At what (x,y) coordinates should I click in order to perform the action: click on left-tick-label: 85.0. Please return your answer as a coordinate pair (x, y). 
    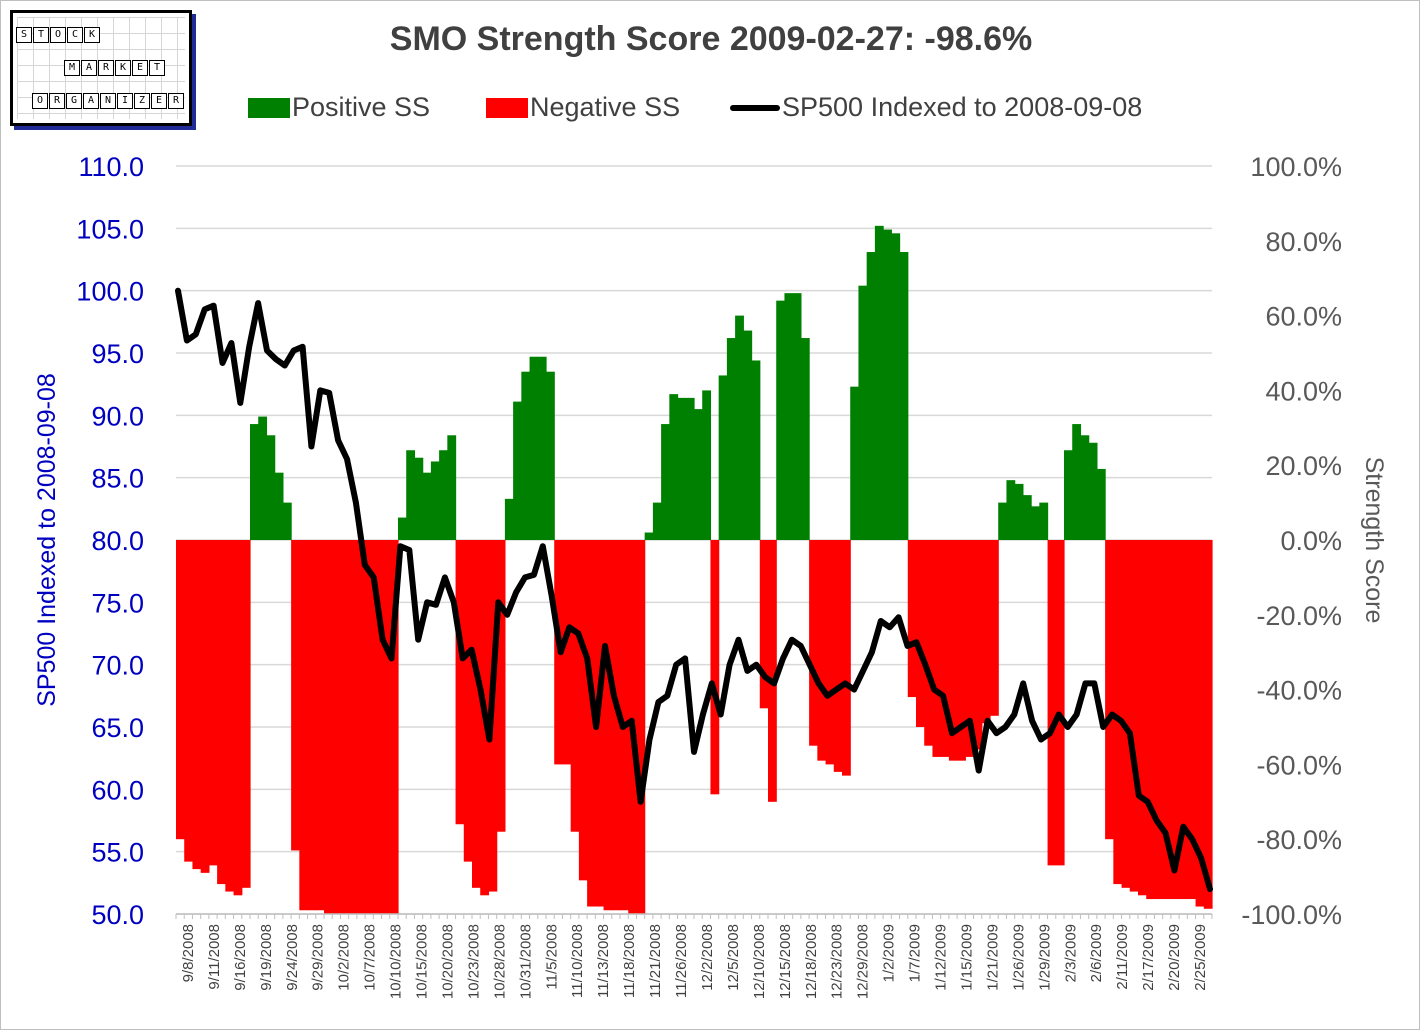
    Looking at the image, I should click on (117, 479).